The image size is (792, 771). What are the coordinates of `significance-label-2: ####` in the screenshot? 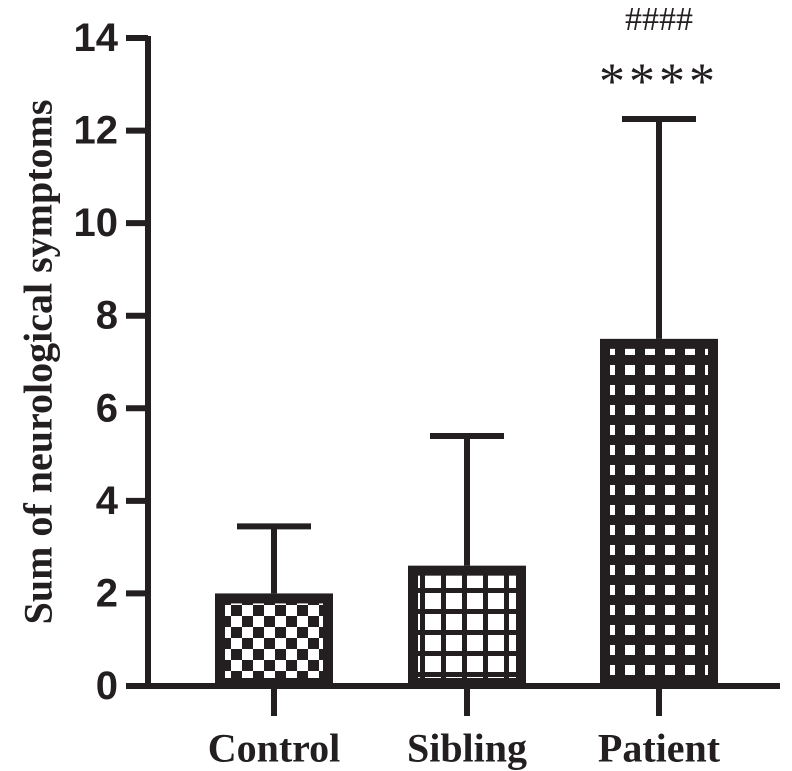 It's located at (659, 19).